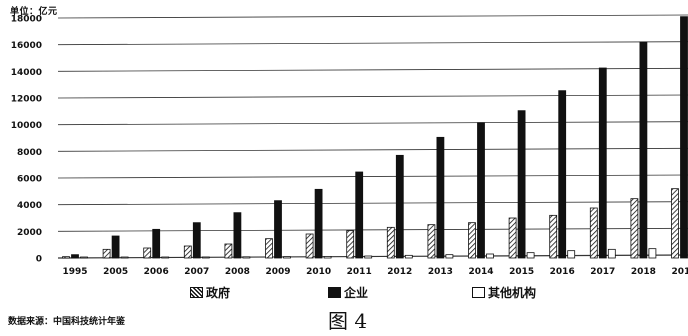 The height and width of the screenshot is (336, 688). What do you see at coordinates (675, 223) in the screenshot?
I see `bar-government-2019` at bounding box center [675, 223].